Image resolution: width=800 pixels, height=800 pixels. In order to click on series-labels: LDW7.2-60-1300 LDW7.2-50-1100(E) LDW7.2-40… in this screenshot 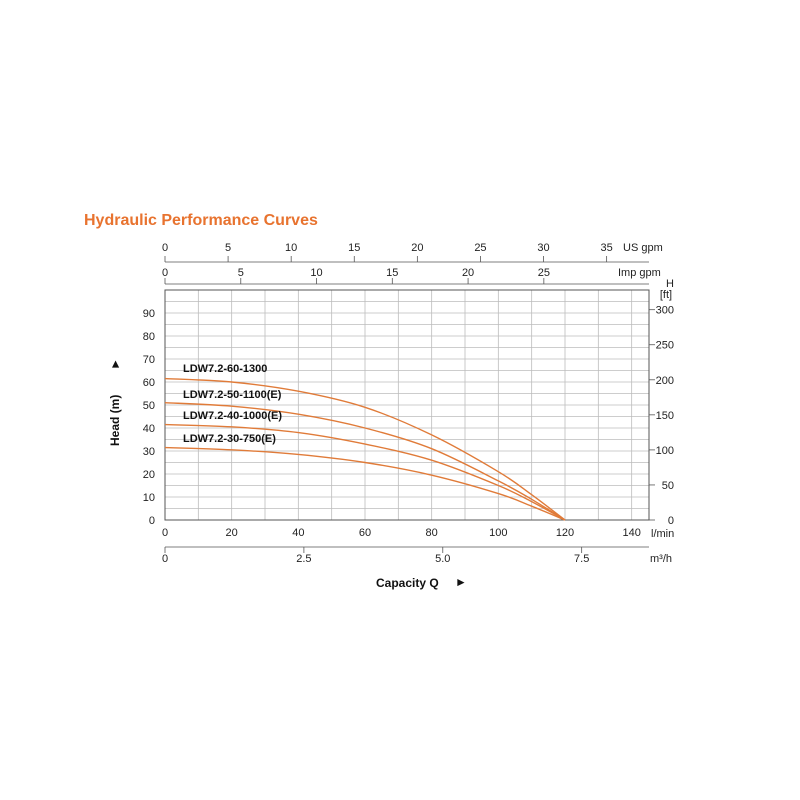, I will do `click(232, 404)`.